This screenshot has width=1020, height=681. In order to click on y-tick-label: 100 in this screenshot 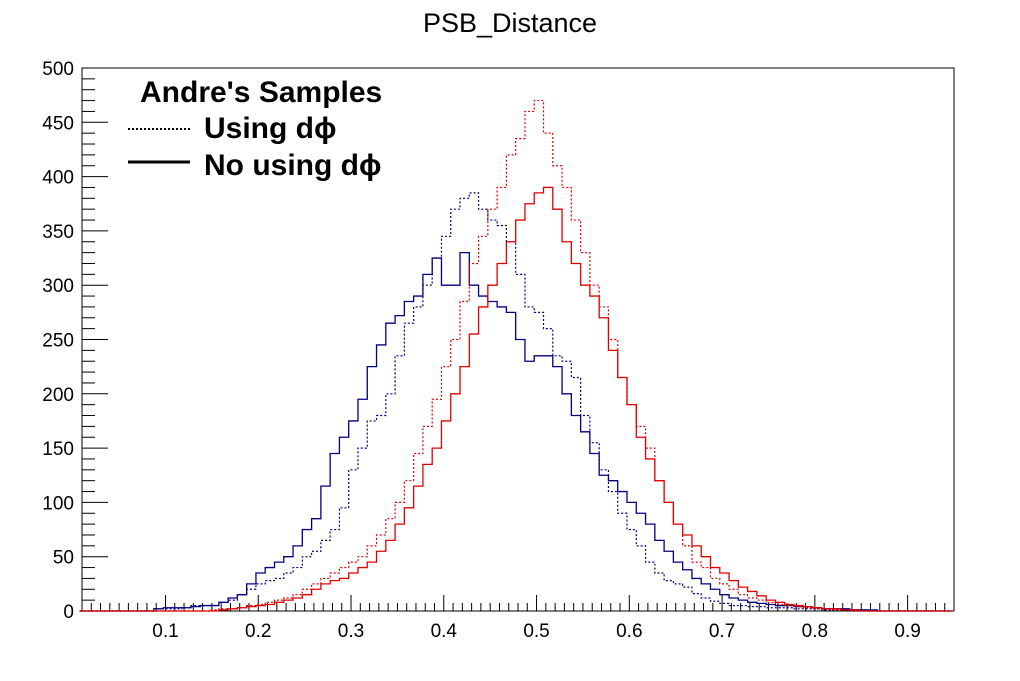, I will do `click(58, 503)`.